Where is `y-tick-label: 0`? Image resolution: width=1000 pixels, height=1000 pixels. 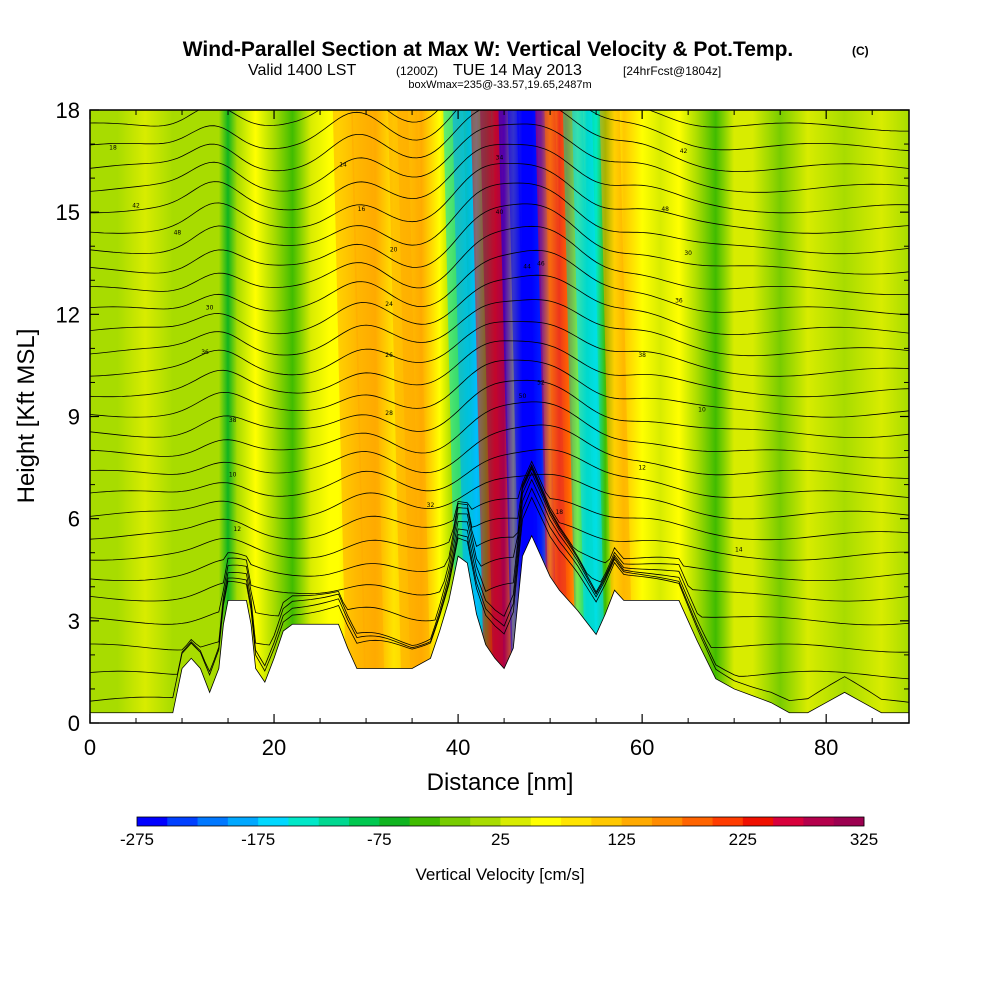
y-tick-label: 0 is located at coordinates (74, 723).